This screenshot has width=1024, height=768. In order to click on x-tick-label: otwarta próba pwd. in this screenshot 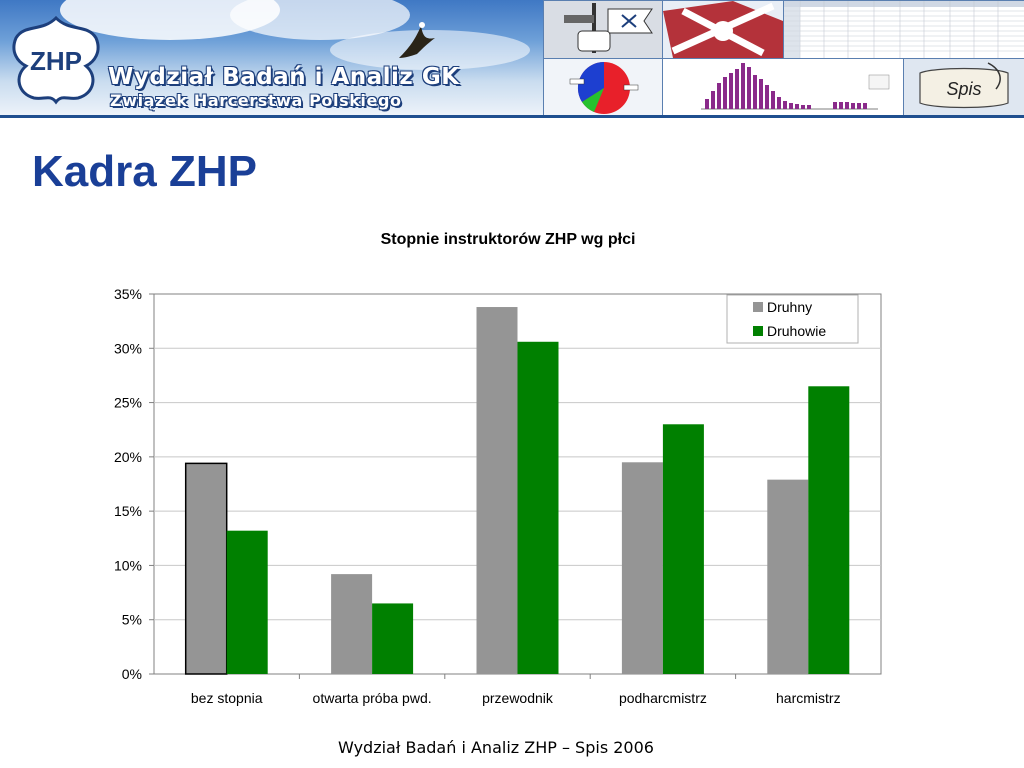, I will do `click(372, 698)`.